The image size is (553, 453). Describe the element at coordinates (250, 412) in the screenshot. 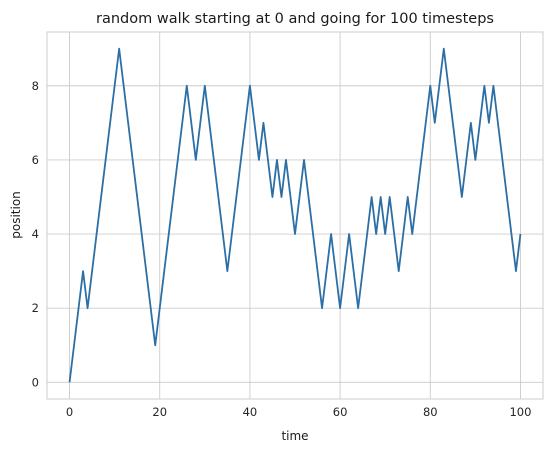

I see `x-tick-label: 40` at that location.